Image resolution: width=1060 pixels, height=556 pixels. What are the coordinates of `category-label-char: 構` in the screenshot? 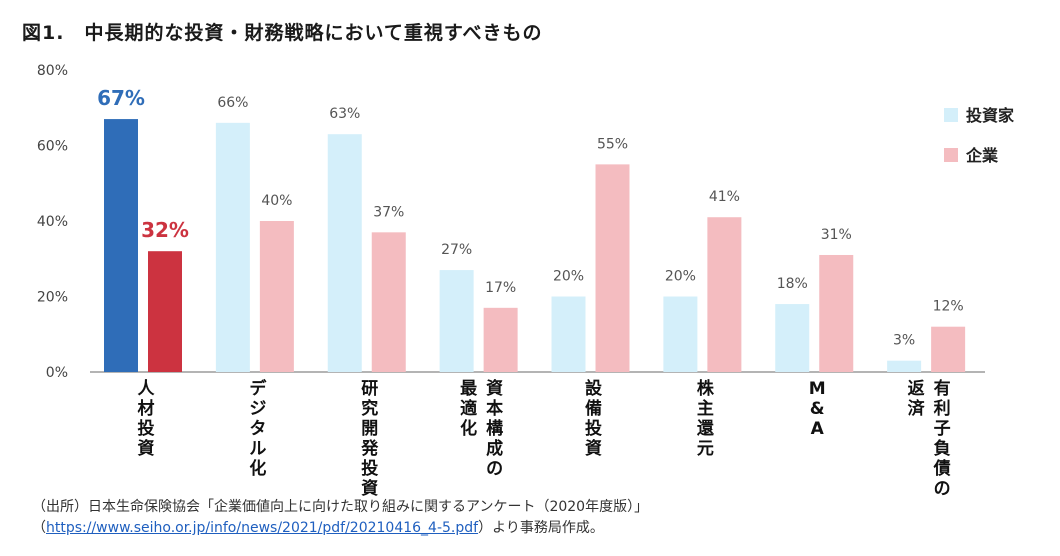 It's located at (494, 428).